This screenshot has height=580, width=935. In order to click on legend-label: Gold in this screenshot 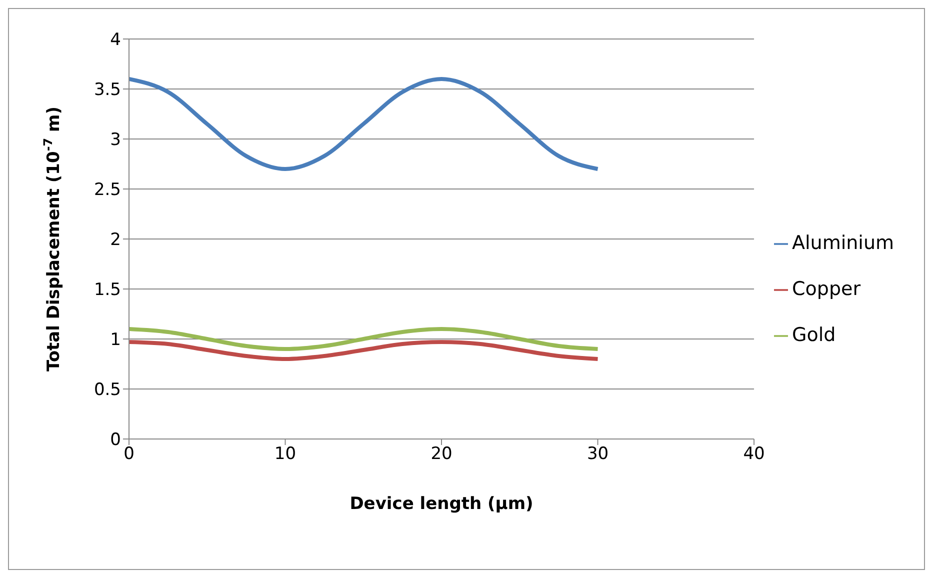, I will do `click(814, 335)`.